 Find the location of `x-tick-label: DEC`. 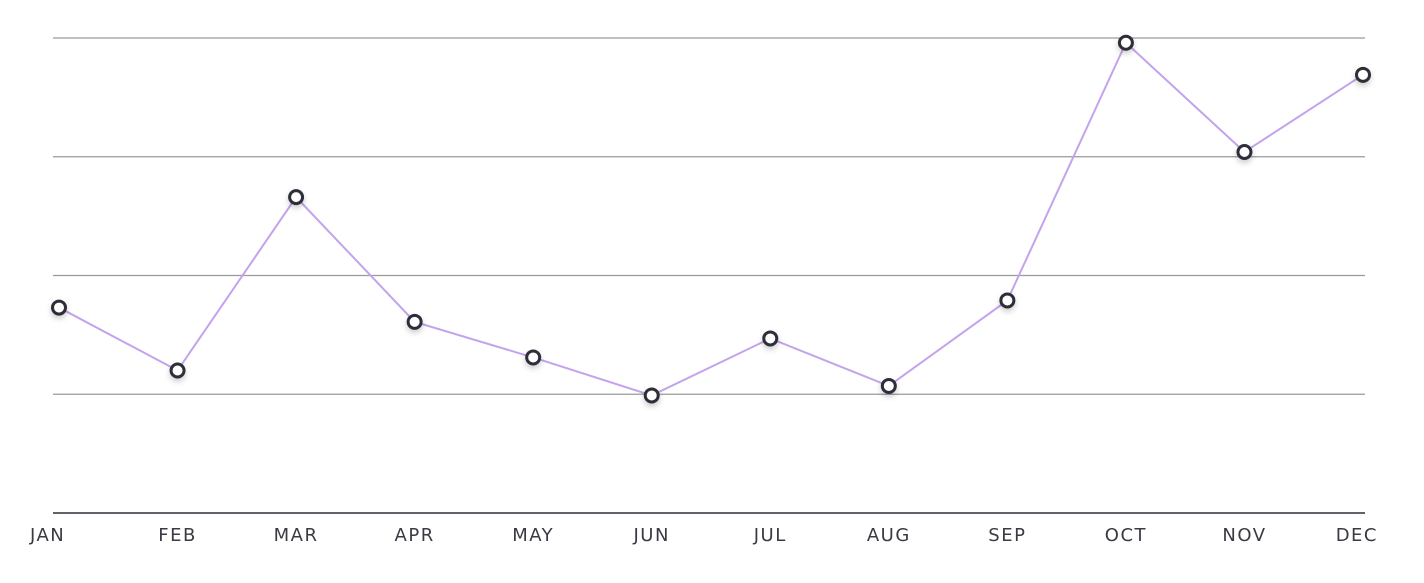

x-tick-label: DEC is located at coordinates (1357, 535).